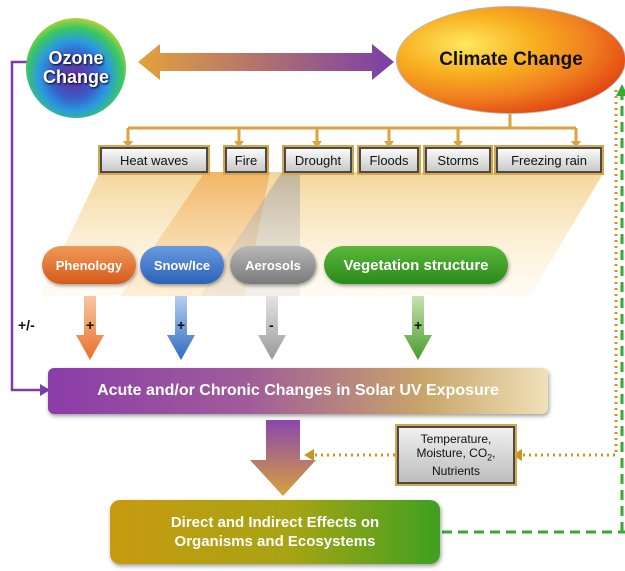 The width and height of the screenshot is (625, 571). What do you see at coordinates (271, 325) in the screenshot?
I see `aerosols-sign: -` at bounding box center [271, 325].